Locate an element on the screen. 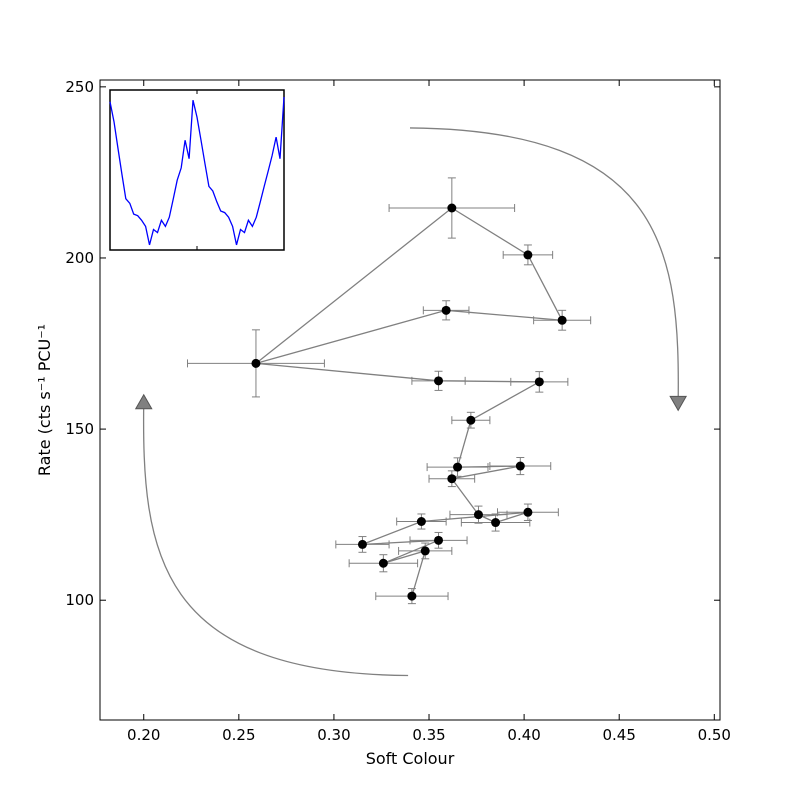 The height and width of the screenshot is (800, 800). x-tick-label: 0.25 is located at coordinates (238, 735).